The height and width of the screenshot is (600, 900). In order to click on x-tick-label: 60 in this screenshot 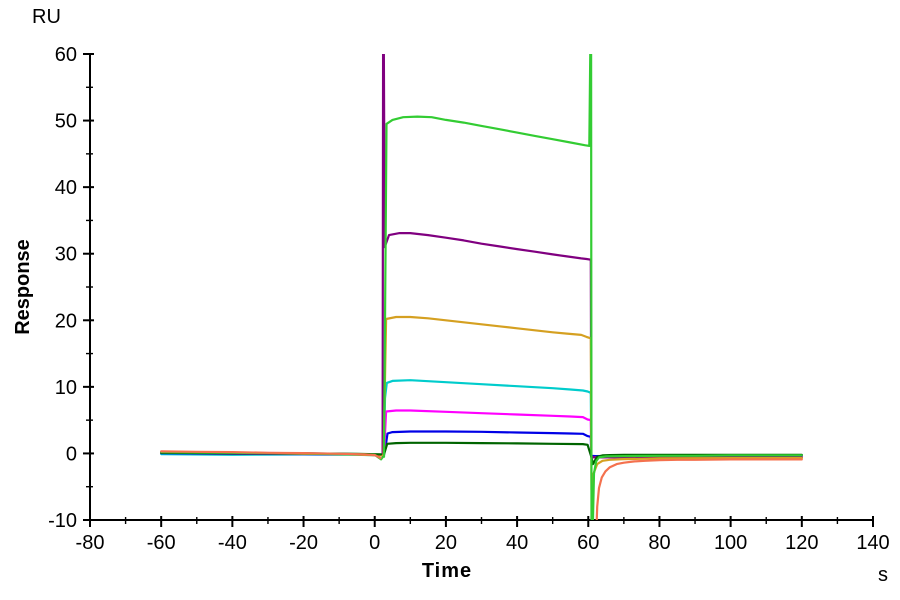, I will do `click(588, 543)`.